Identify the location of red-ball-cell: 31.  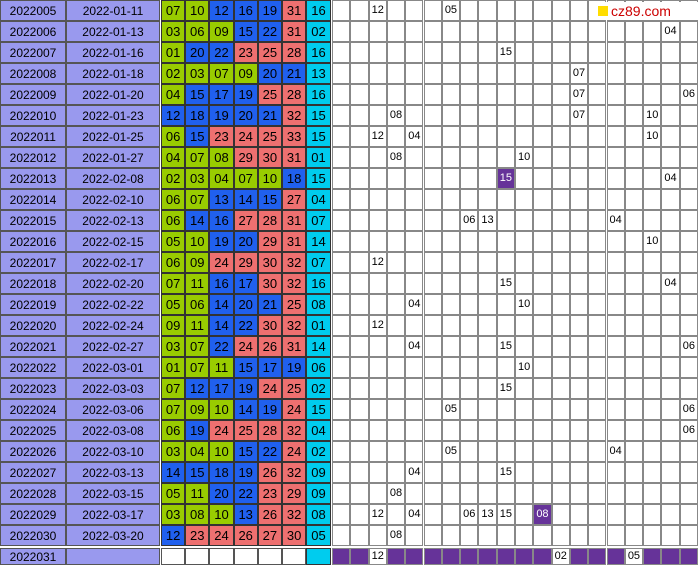
(294, 346).